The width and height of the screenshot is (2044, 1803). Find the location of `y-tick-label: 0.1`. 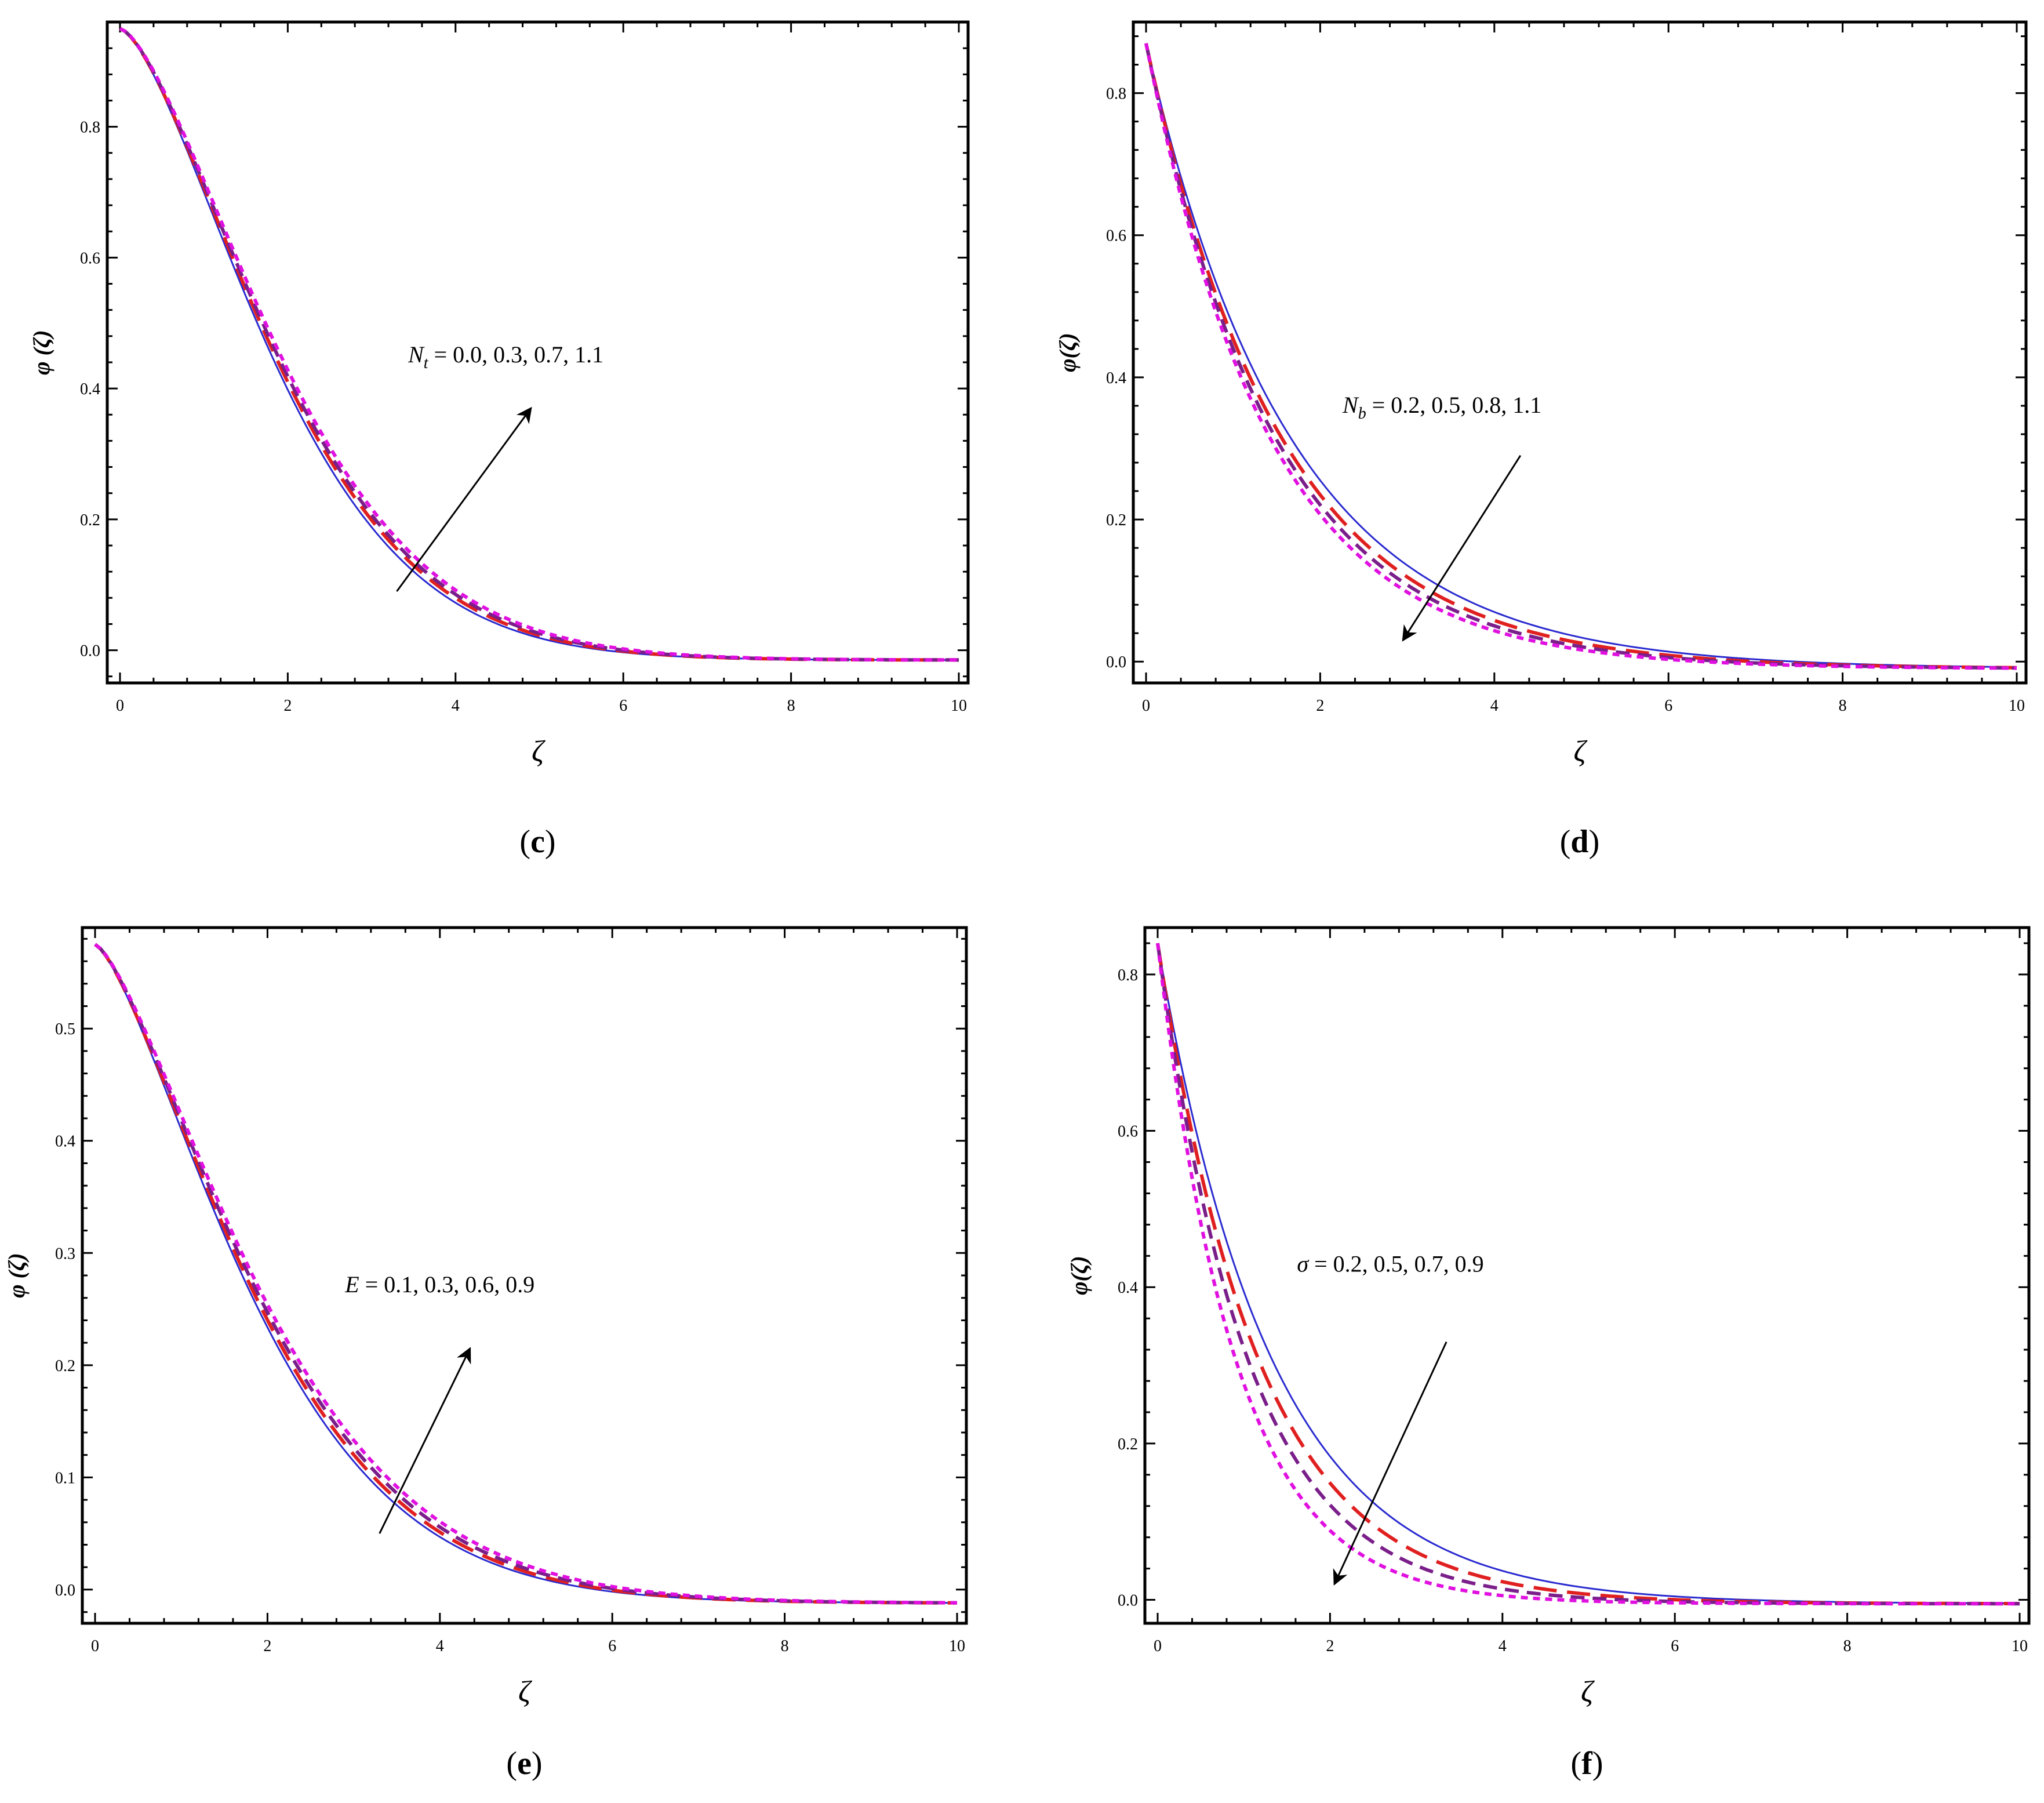

y-tick-label: 0.1 is located at coordinates (65, 1478).